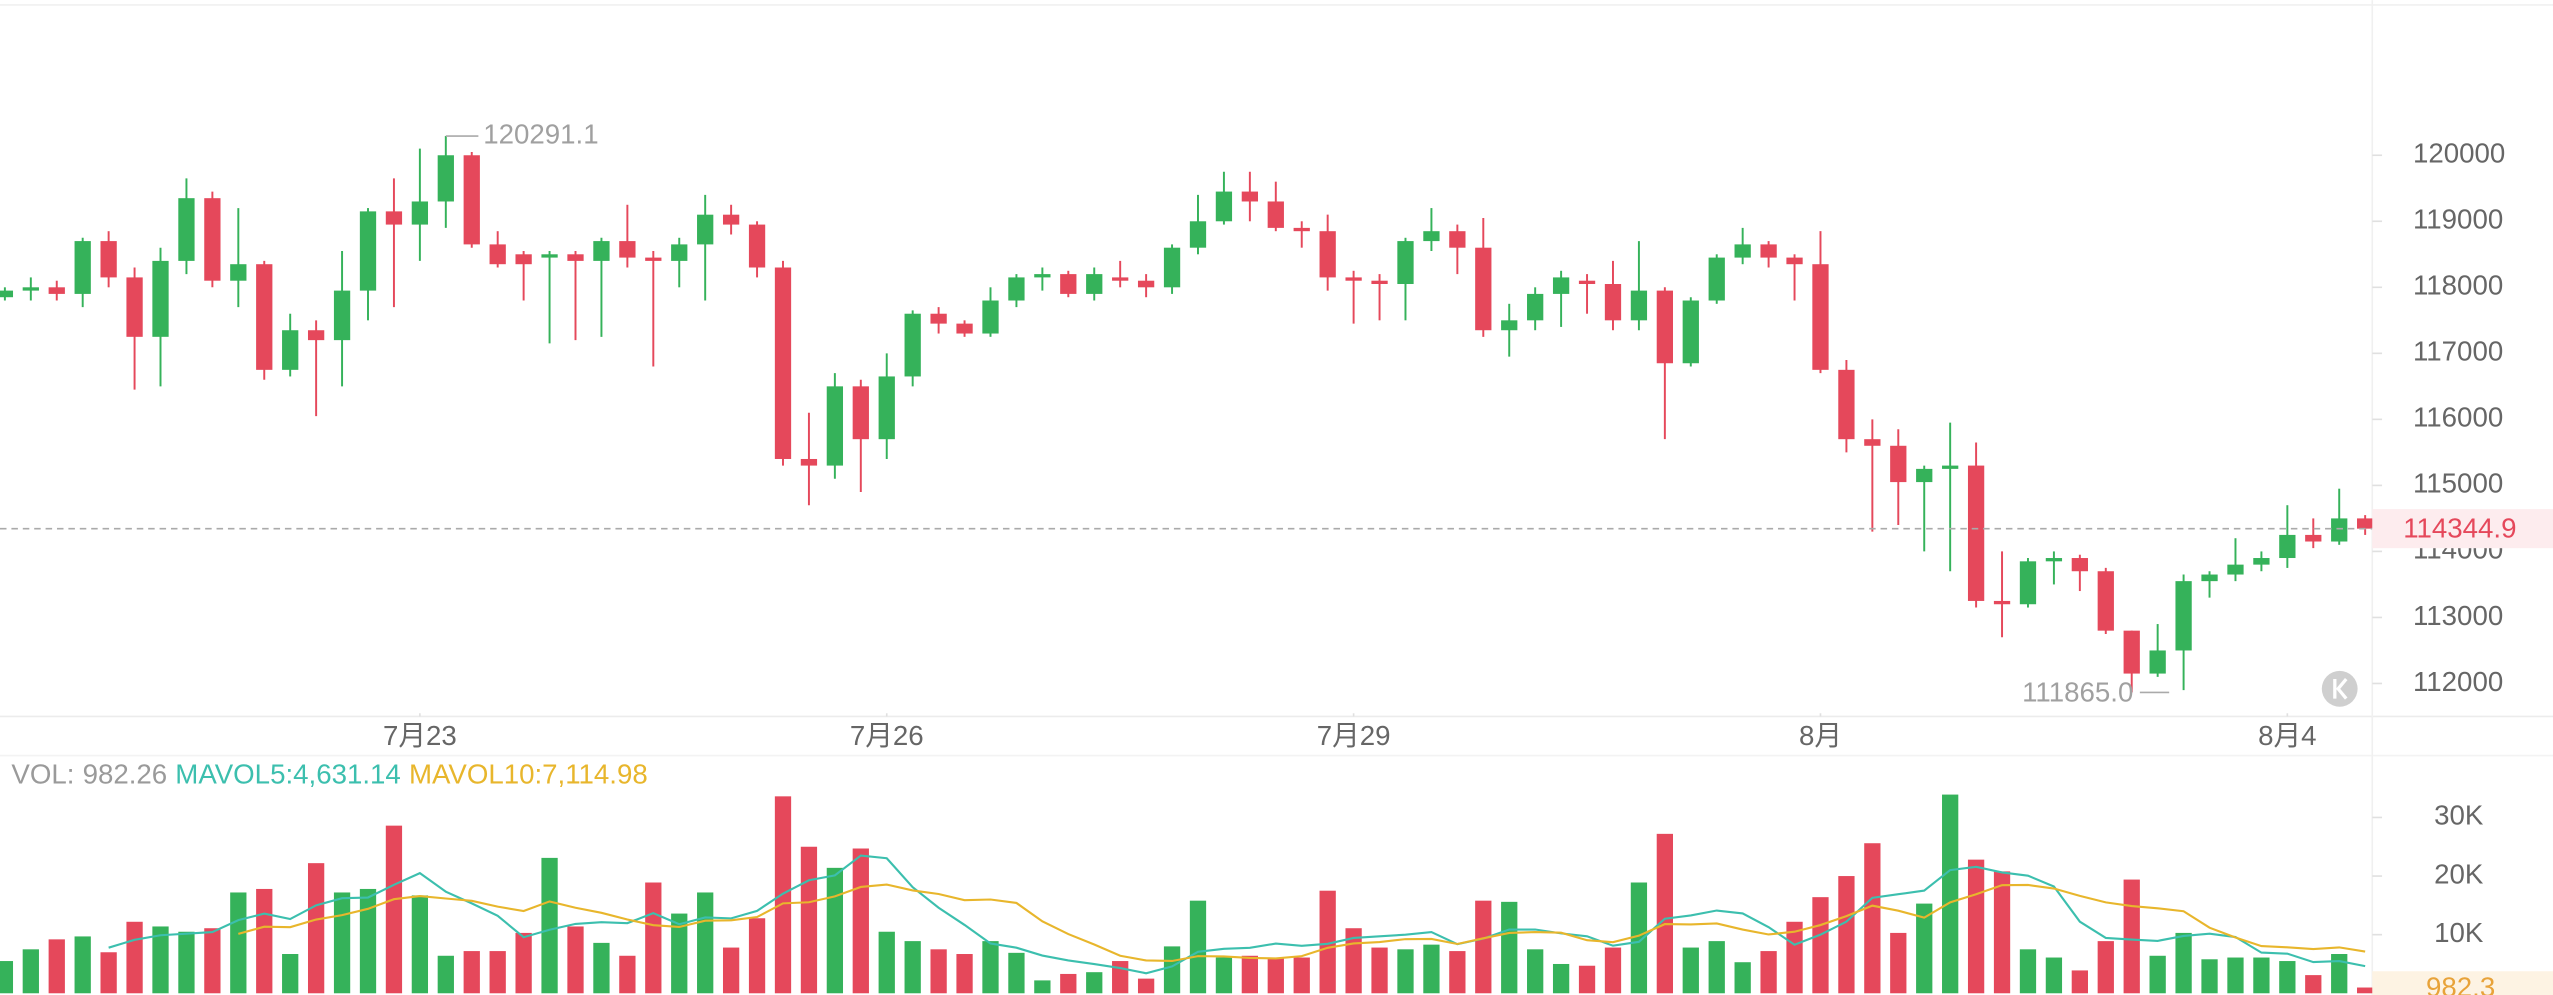 This screenshot has height=995, width=2553. I want to click on y-tick-label: 117000, so click(2458, 351).